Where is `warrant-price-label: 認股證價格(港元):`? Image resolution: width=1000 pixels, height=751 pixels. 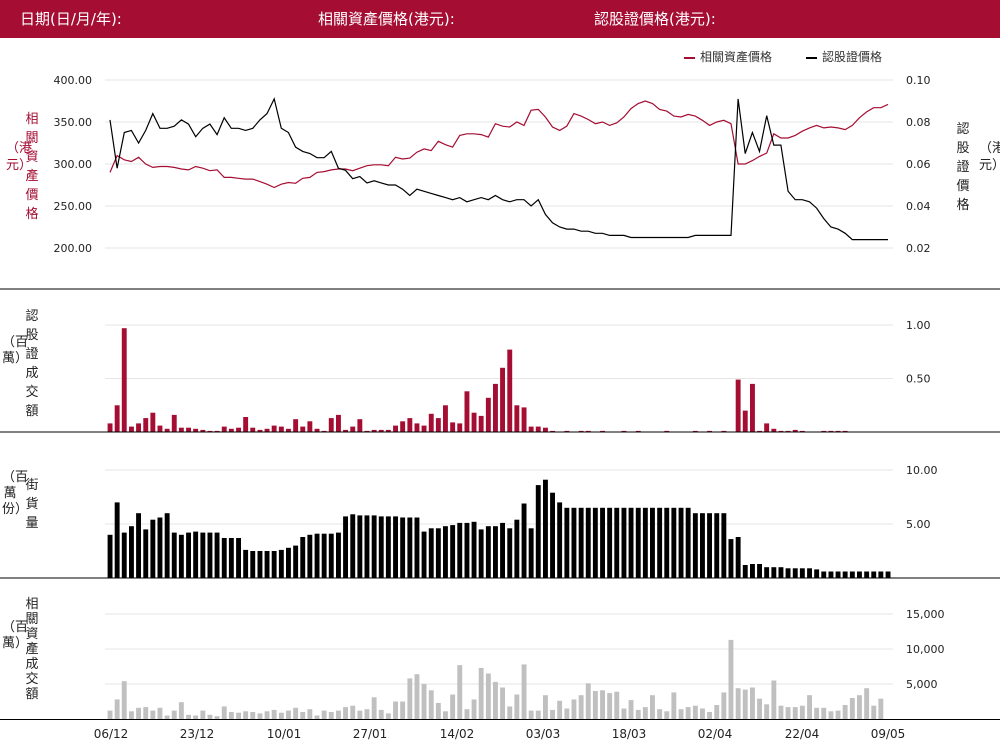
warrant-price-label: 認股證價格(港元): is located at coordinates (655, 19).